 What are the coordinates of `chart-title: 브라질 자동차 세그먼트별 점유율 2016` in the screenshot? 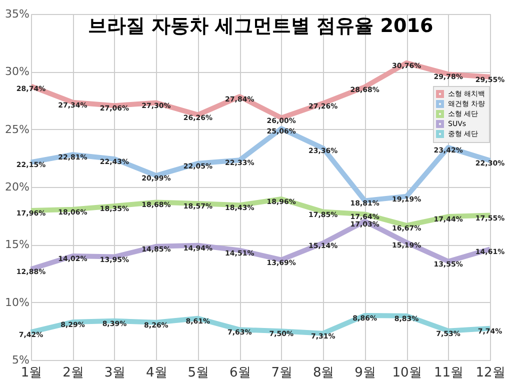 It's located at (261, 26).